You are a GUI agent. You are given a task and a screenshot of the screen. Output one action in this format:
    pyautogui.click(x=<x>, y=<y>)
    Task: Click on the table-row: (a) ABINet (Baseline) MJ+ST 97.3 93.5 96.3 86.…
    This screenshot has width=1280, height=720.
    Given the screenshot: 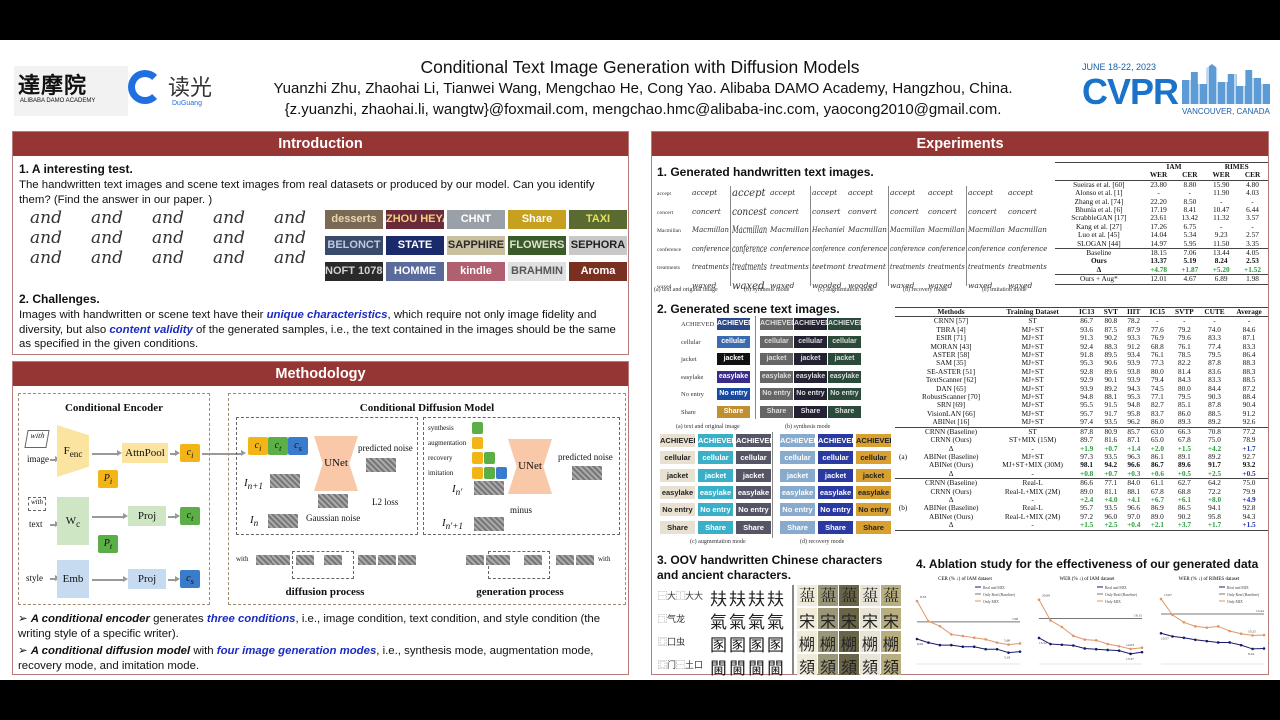 What is the action you would take?
    pyautogui.click(x=1081, y=456)
    